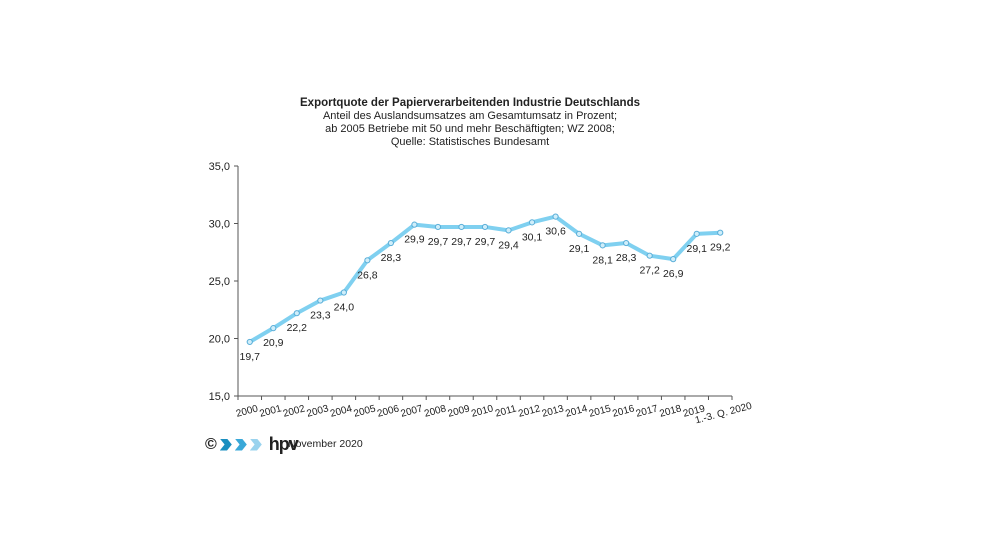 Image resolution: width=982 pixels, height=552 pixels. I want to click on x-tick-label: 2018, so click(670, 411).